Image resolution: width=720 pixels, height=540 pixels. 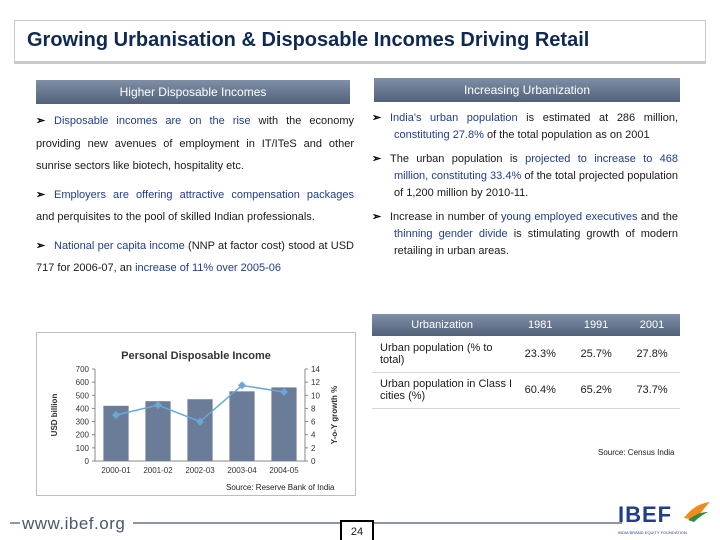 I want to click on x-tick-label: 2002-03, so click(x=200, y=470).